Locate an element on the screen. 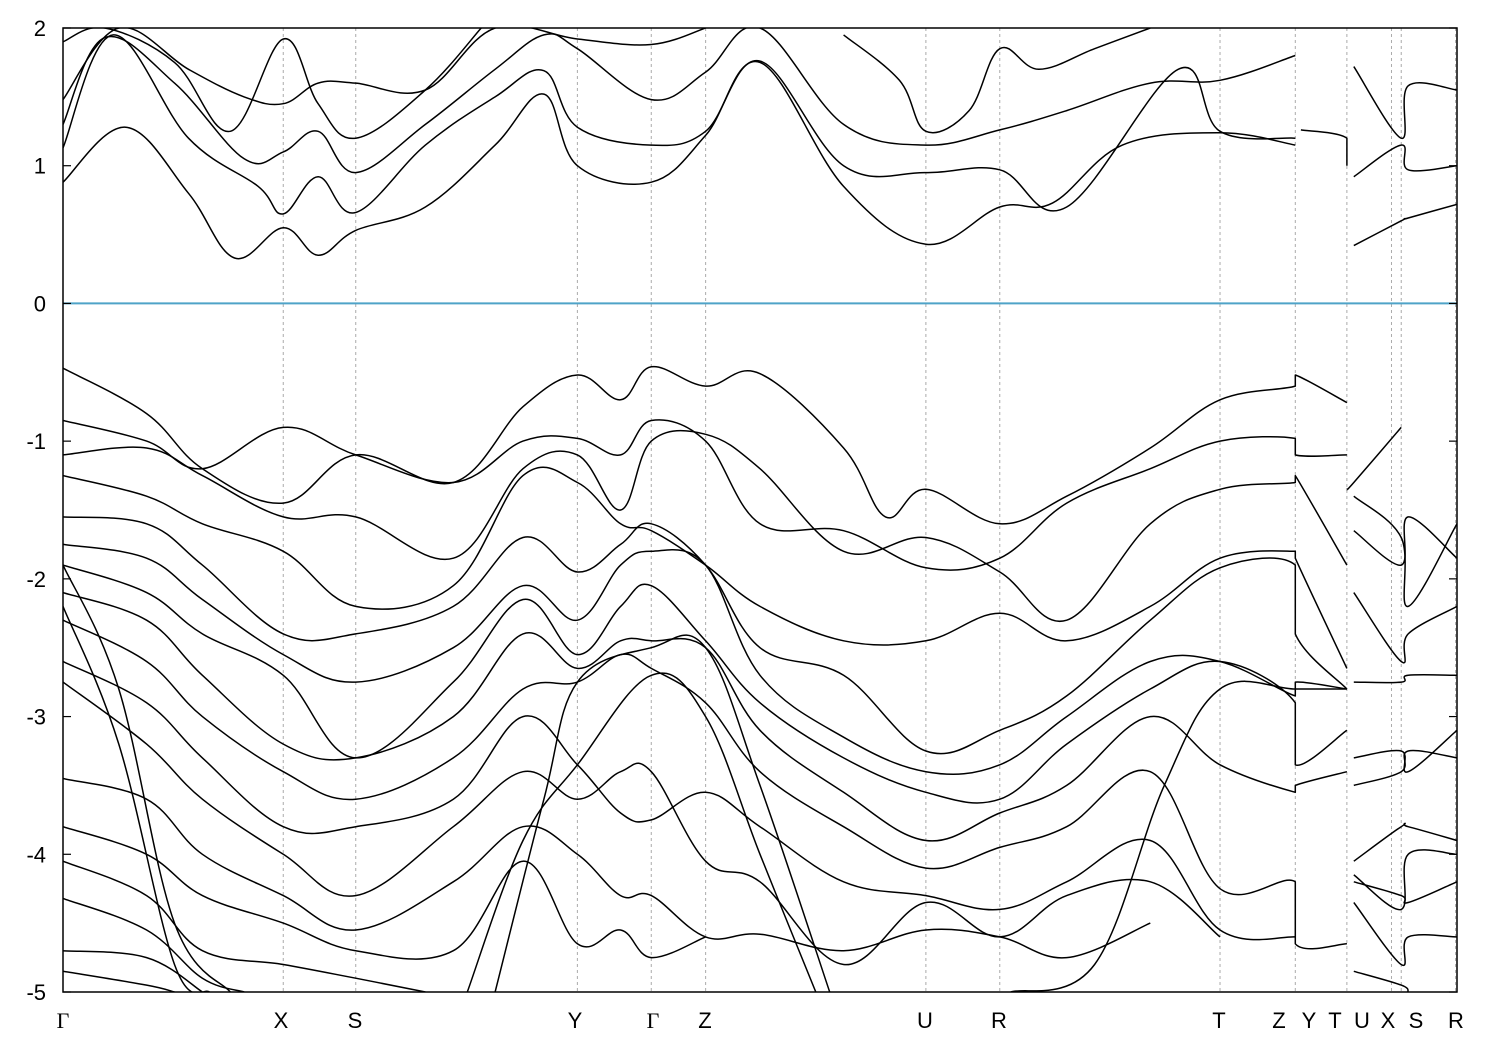  y-tick-label: -4 is located at coordinates (36, 854).